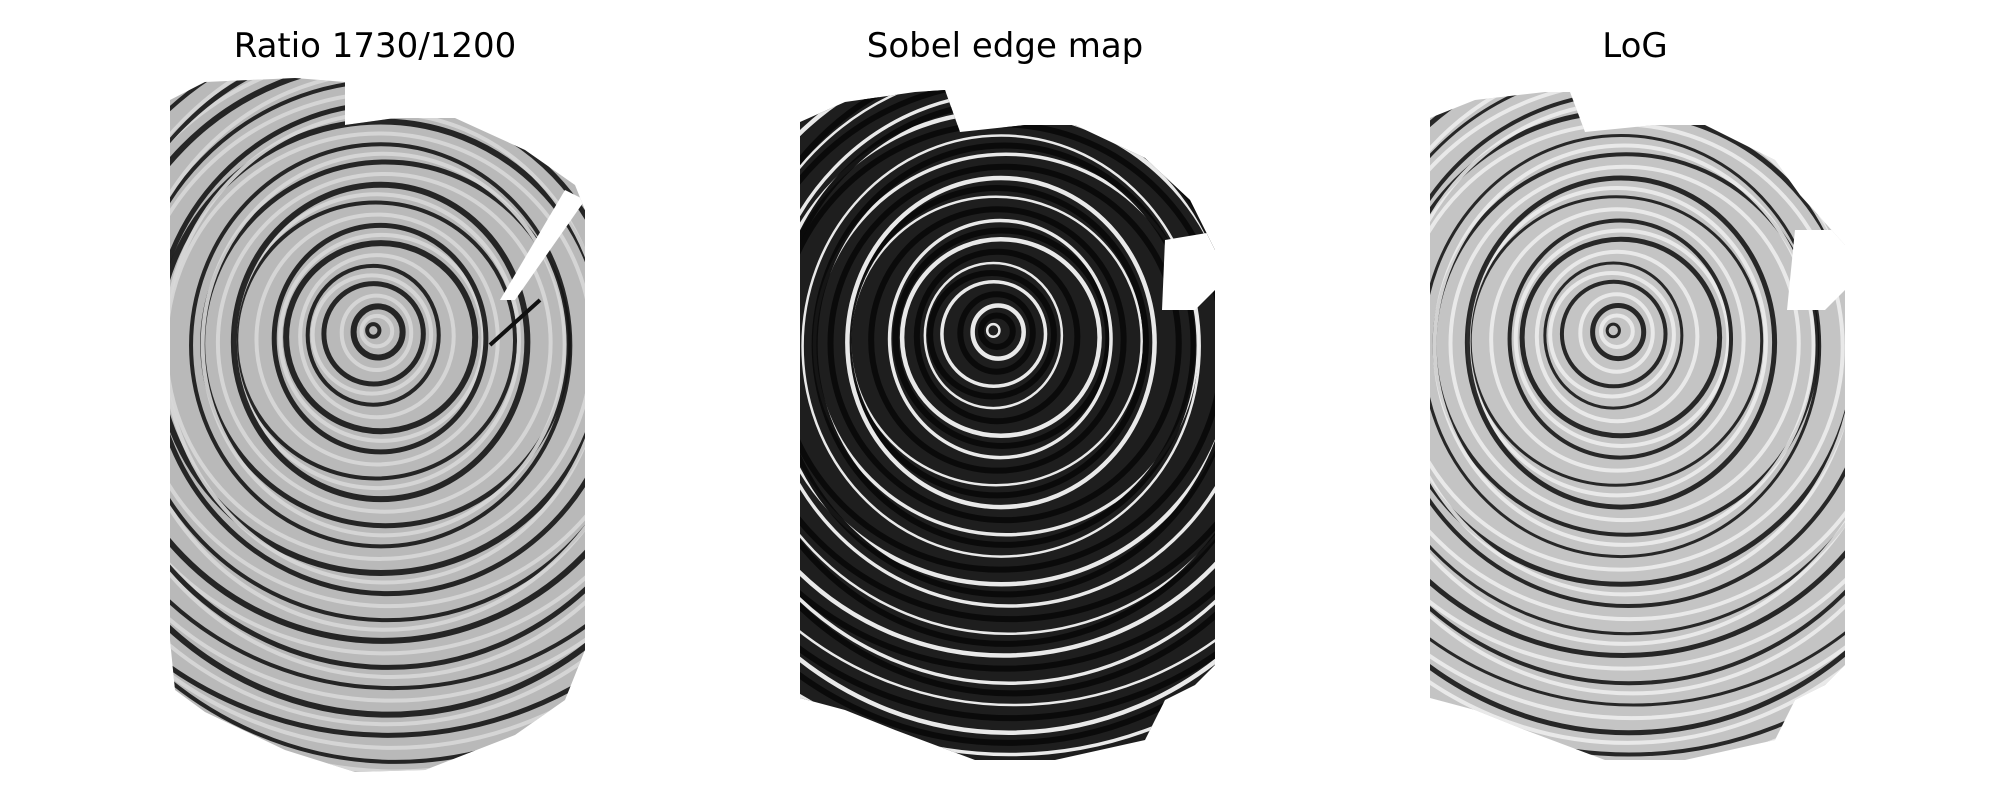 This screenshot has height=800, width=2000. Describe the element at coordinates (1005, 46) in the screenshot. I see `panel-title-sobel: Sobel edge map` at that location.